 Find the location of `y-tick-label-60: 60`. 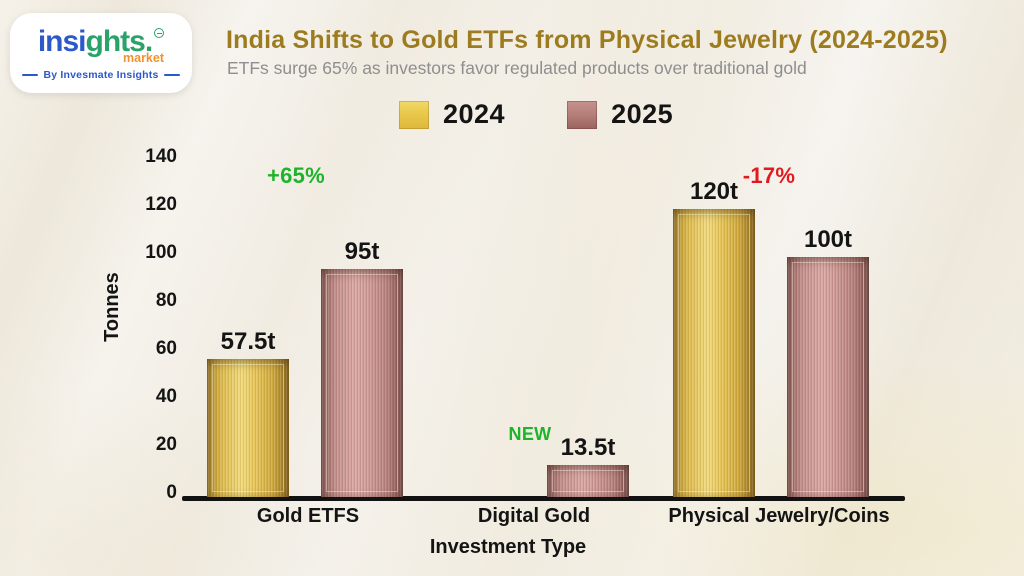

y-tick-label-60: 60 is located at coordinates (166, 348).